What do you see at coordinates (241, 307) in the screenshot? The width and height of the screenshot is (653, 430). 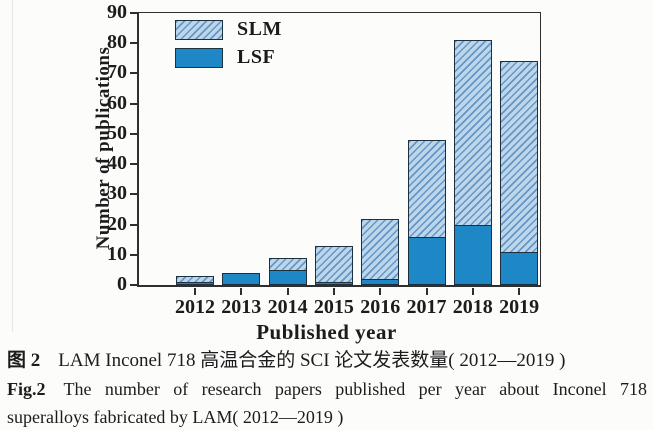 I see `x-axis-tick-label-2013: 2013` at bounding box center [241, 307].